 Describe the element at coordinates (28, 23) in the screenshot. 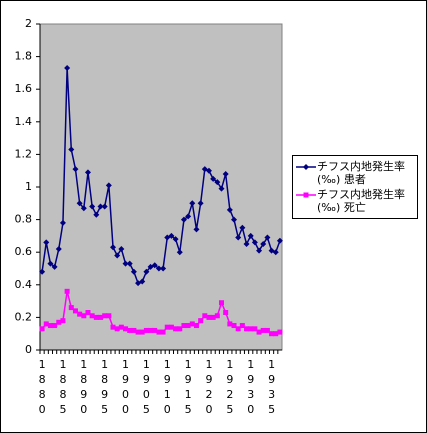

I see `y-tick-label: 2` at that location.